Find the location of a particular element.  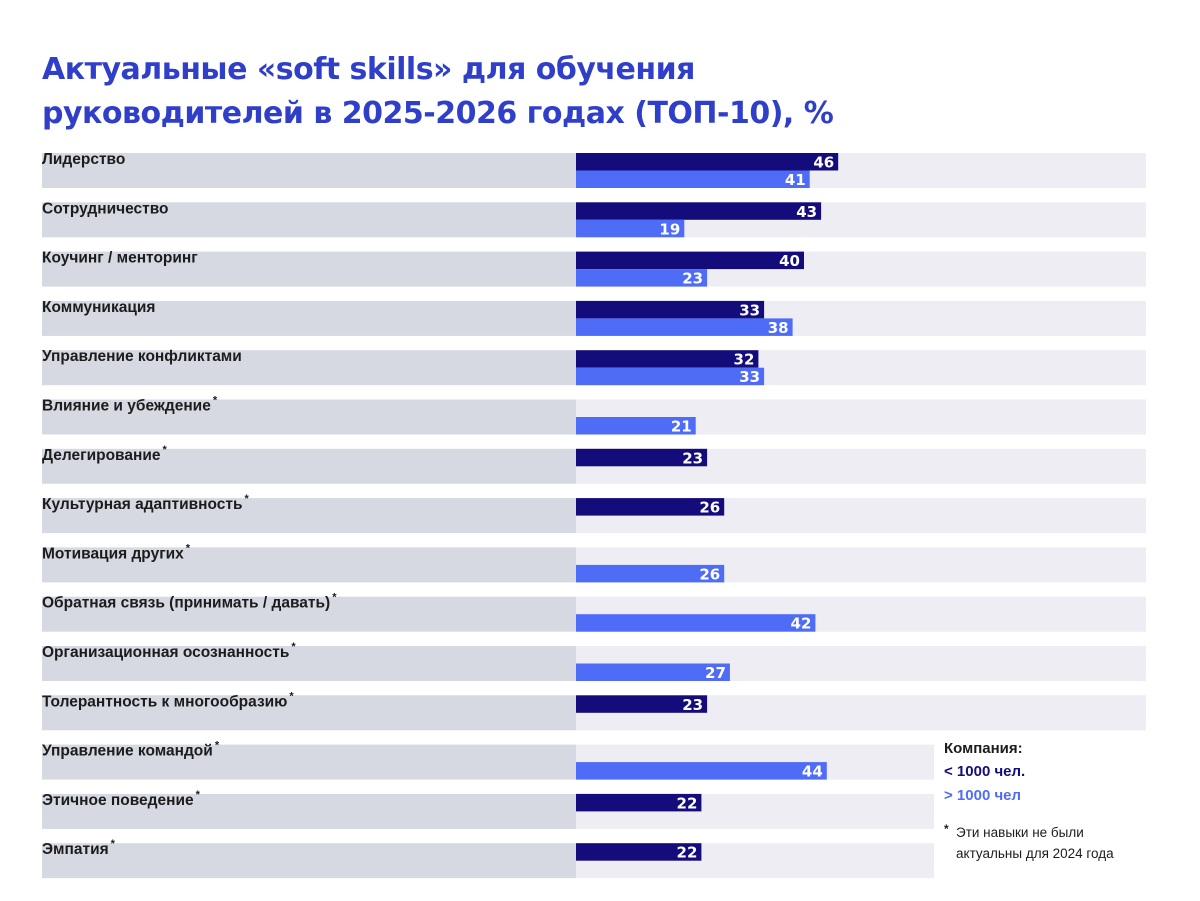

category-label: Мотивация других is located at coordinates (113, 553).